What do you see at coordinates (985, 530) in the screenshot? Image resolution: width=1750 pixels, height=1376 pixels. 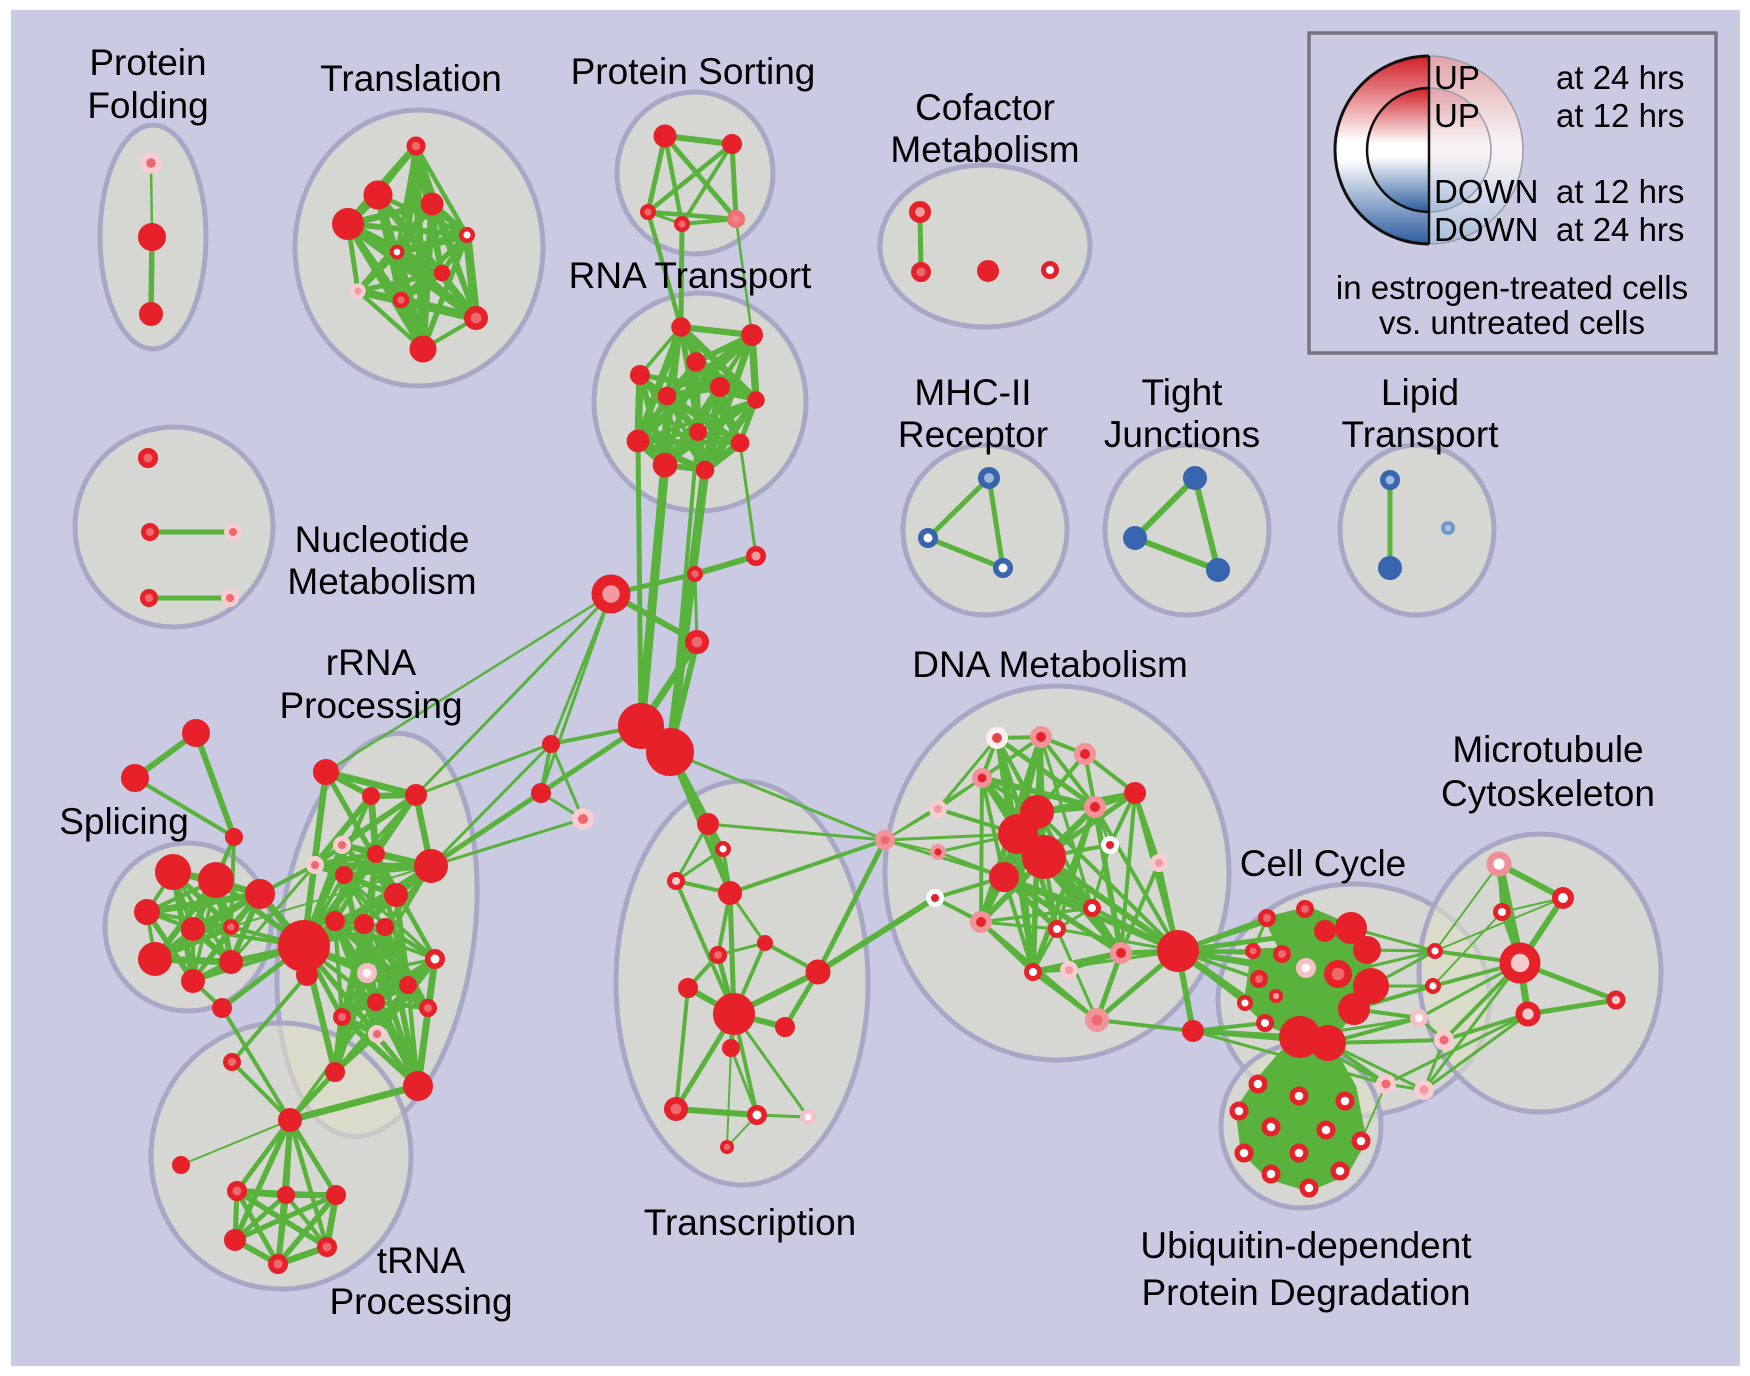 I see `cluster-mhc-ii-receptor-ellipse` at bounding box center [985, 530].